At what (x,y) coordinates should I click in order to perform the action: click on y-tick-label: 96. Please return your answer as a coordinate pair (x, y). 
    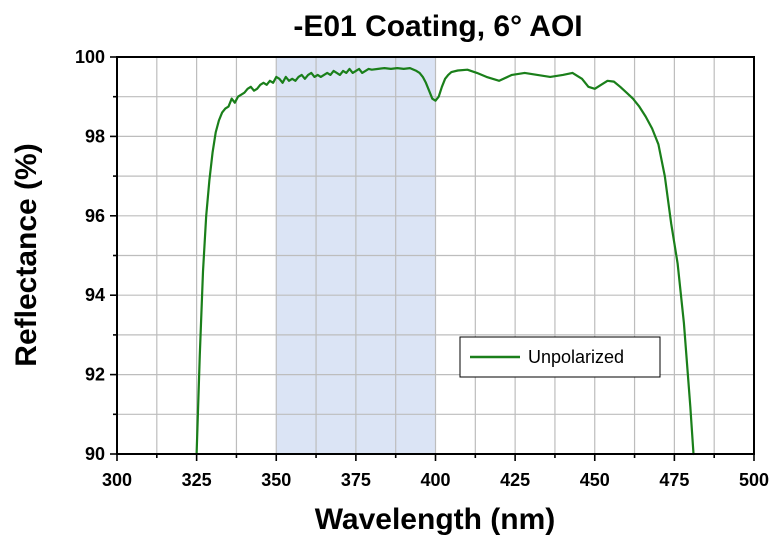
    Looking at the image, I should click on (95, 216).